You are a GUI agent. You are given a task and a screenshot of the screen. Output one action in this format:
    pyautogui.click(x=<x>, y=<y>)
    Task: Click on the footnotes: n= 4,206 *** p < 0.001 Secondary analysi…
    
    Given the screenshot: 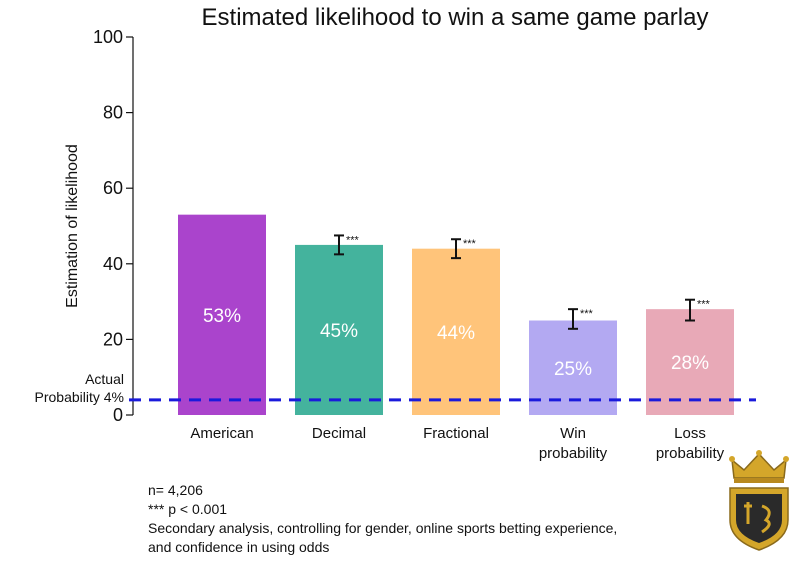 What is the action you would take?
    pyautogui.click(x=382, y=519)
    